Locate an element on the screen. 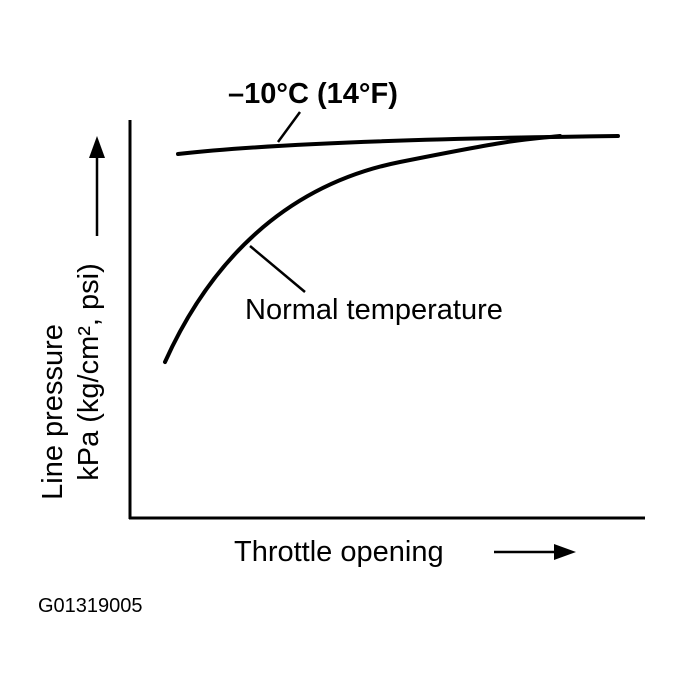 The width and height of the screenshot is (683, 686). normal-leader is located at coordinates (277, 269).